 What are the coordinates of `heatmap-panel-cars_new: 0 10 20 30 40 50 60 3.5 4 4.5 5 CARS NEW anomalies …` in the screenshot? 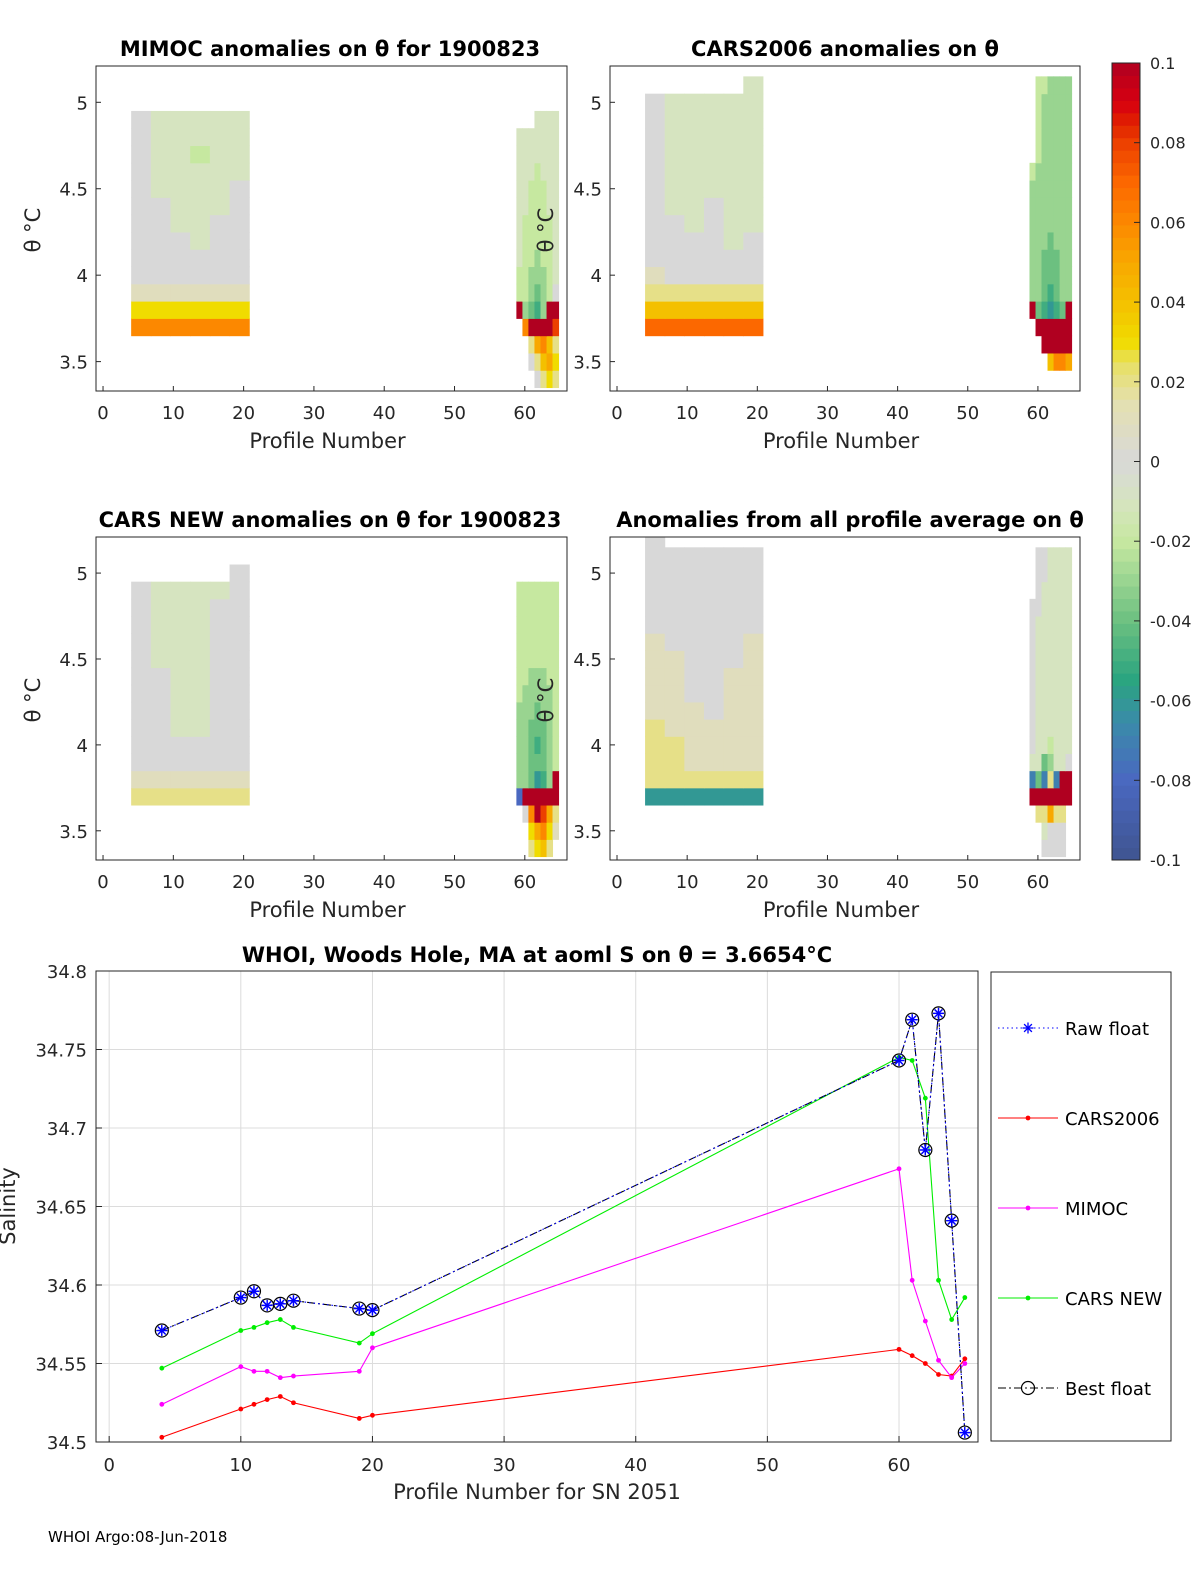 It's located at (294, 715).